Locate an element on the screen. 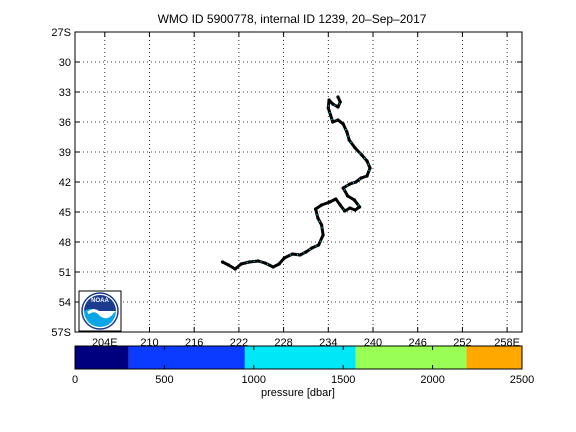 The height and width of the screenshot is (432, 576). colorbar-tick-label: 0 is located at coordinates (75, 380).